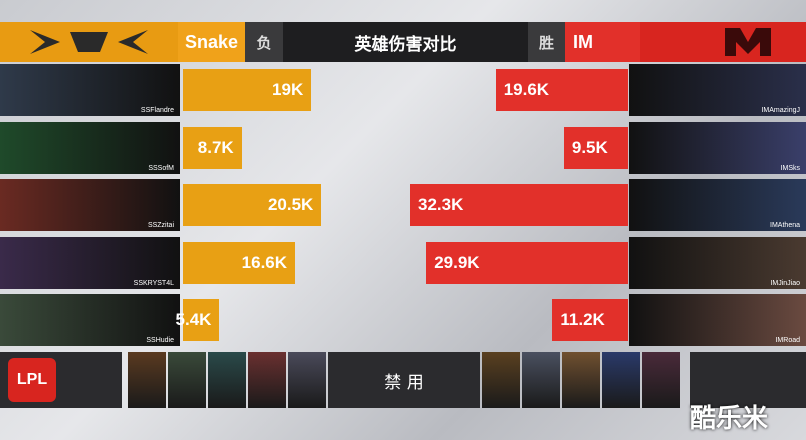  I want to click on player-name: IMSks, so click(790, 168).